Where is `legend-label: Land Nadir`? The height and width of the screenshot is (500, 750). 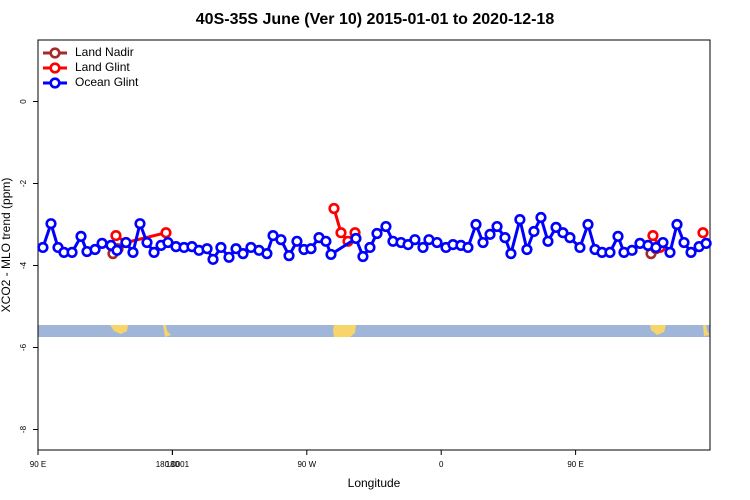 legend-label: Land Nadir is located at coordinates (104, 52).